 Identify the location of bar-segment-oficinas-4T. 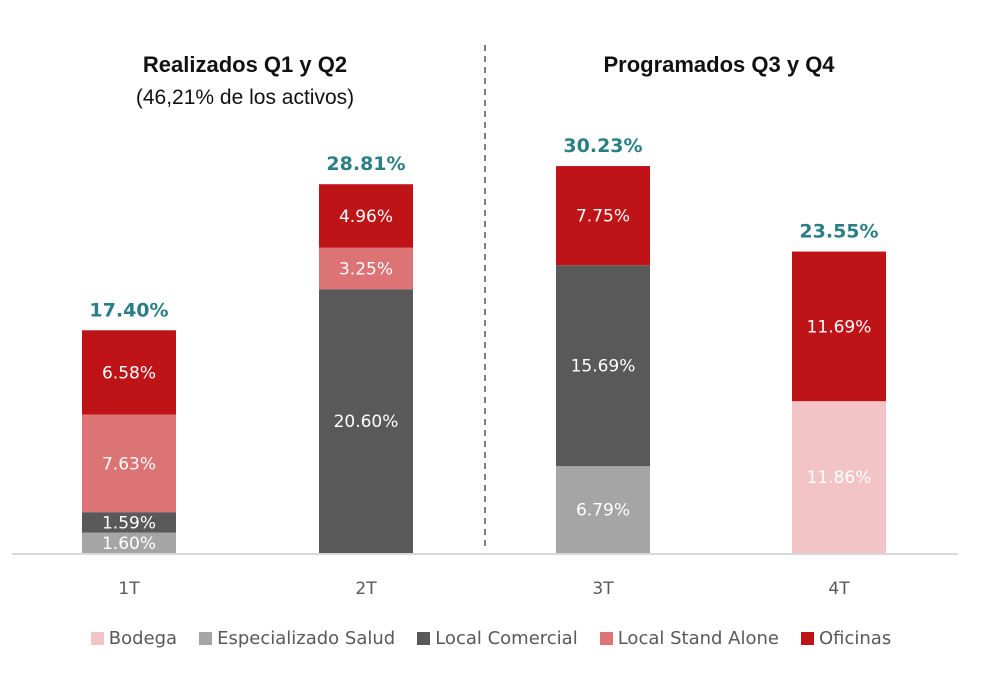
(839, 326).